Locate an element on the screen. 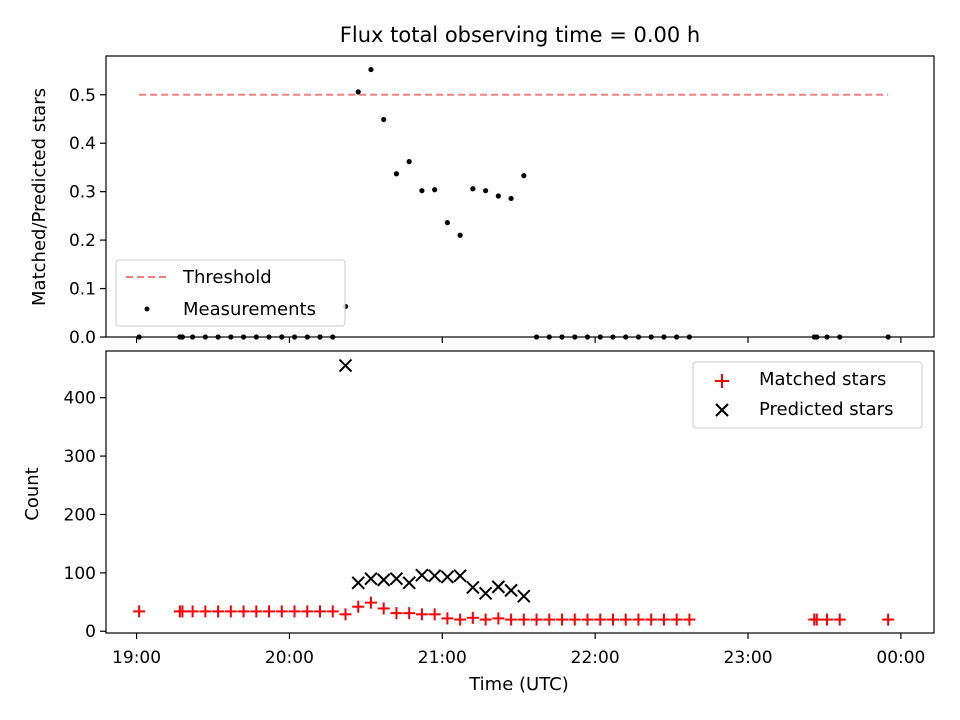 This screenshot has width=960, height=720. chart-title: Flux total observing time = 0.00 h is located at coordinates (520, 35).